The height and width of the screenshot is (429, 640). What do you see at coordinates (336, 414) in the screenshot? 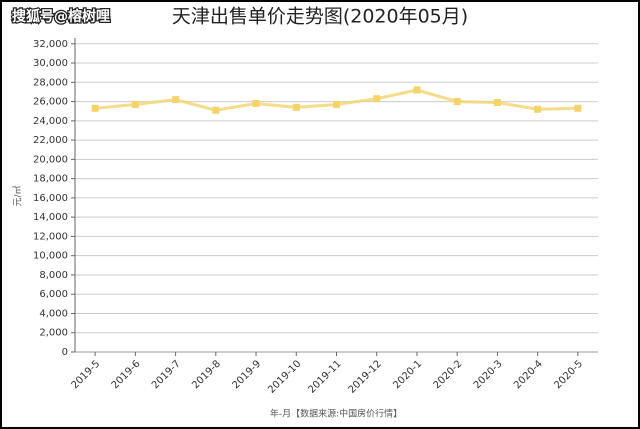
I see `x-axis-label: 年-月【数据来源:中国房价行情】` at bounding box center [336, 414].